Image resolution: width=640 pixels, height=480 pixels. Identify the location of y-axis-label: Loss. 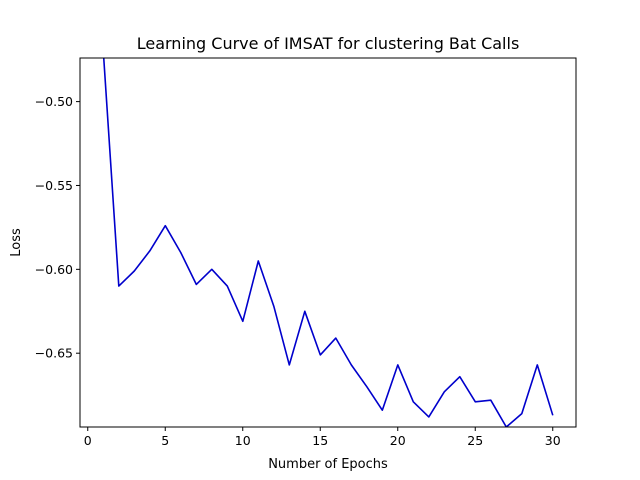
(16, 242).